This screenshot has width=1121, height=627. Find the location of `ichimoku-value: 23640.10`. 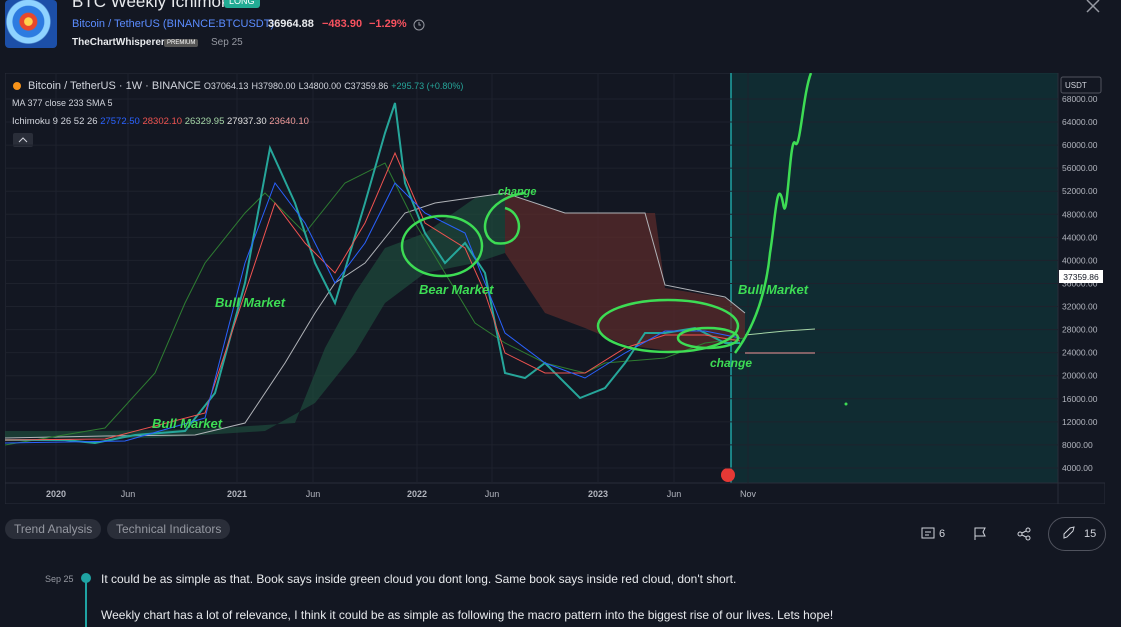

ichimoku-value: 23640.10 is located at coordinates (289, 121).